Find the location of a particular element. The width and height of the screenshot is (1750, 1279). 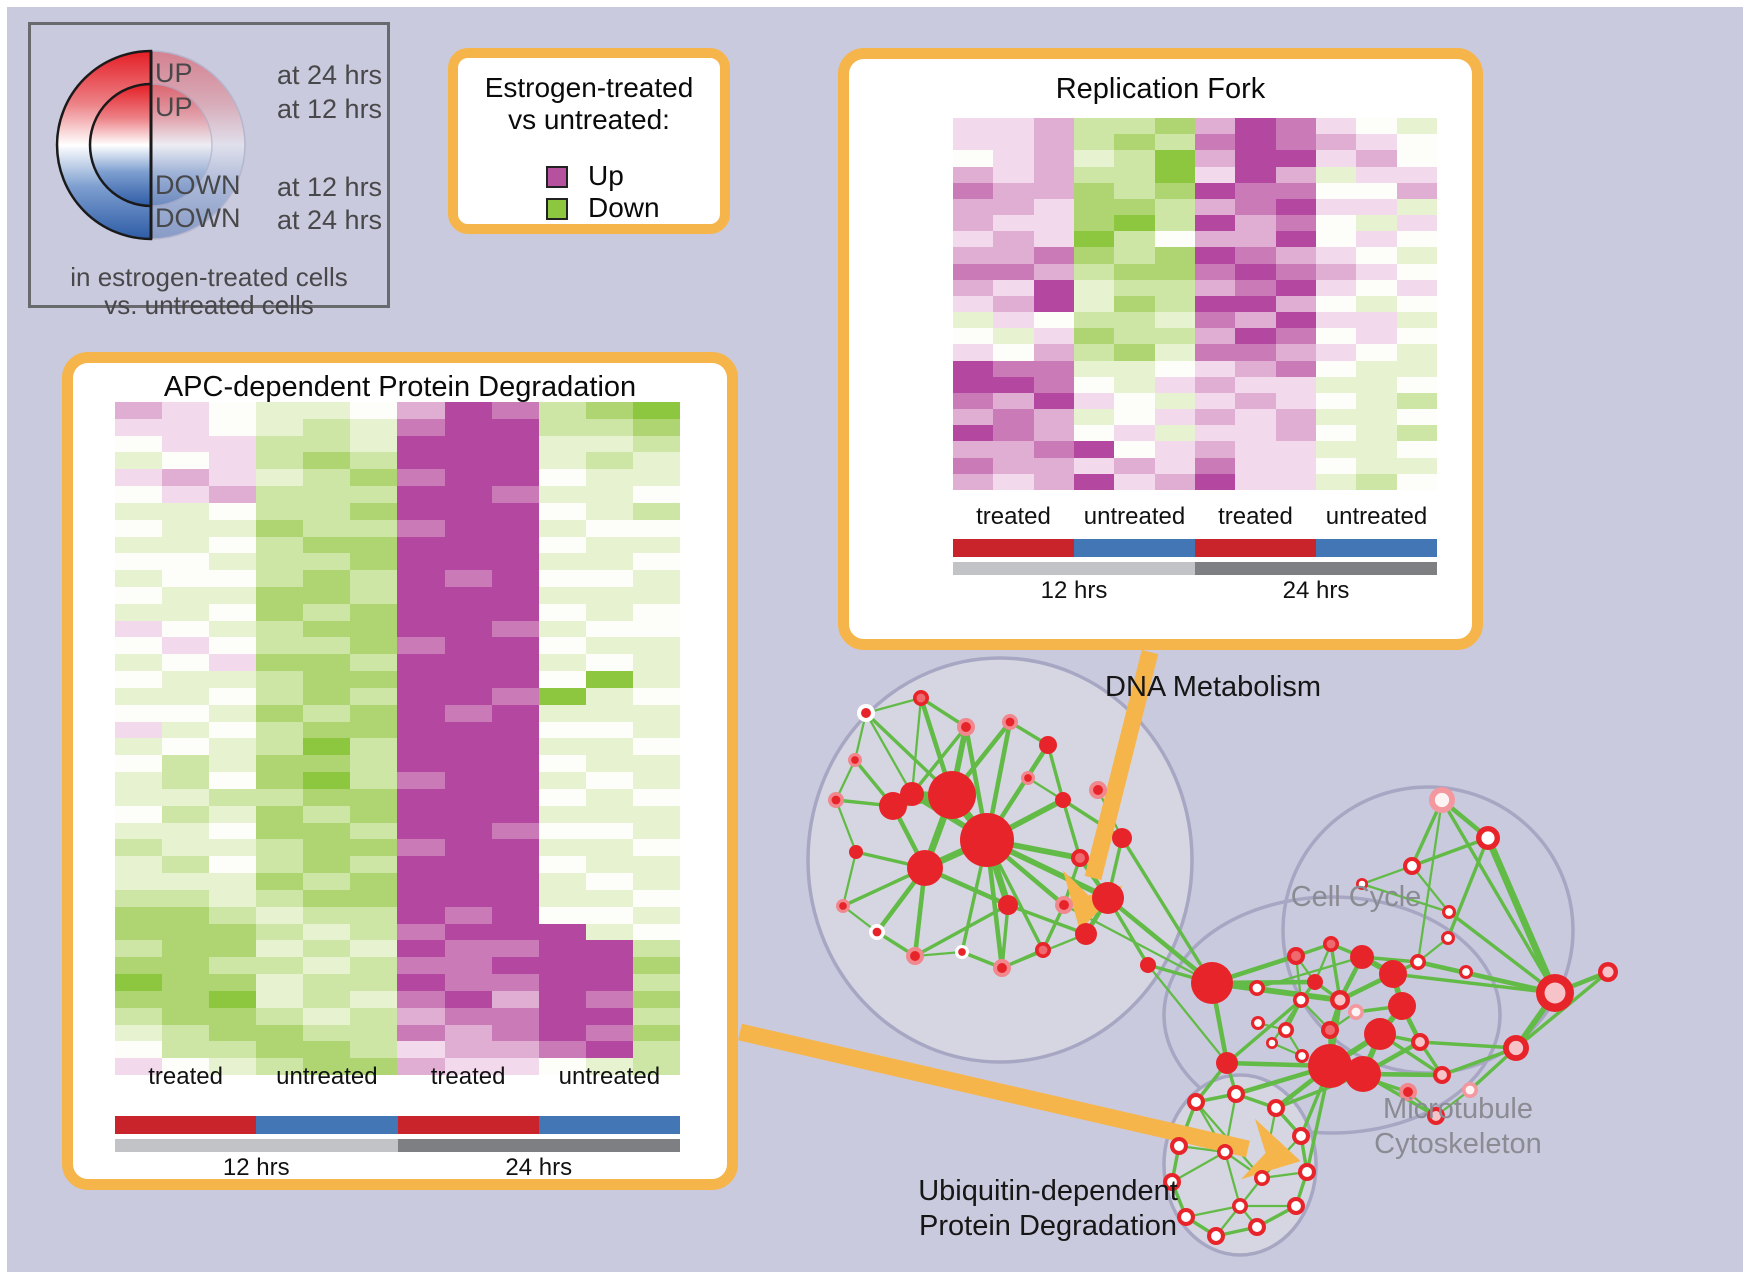

cluster-ellipse-ubiquitin-protein-degradation is located at coordinates (1240, 1165).